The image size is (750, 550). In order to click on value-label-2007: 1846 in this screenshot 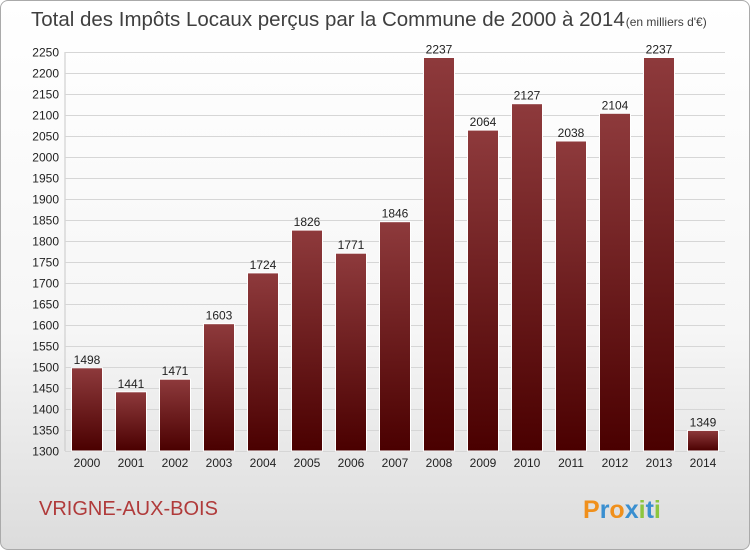, I will do `click(395, 214)`.